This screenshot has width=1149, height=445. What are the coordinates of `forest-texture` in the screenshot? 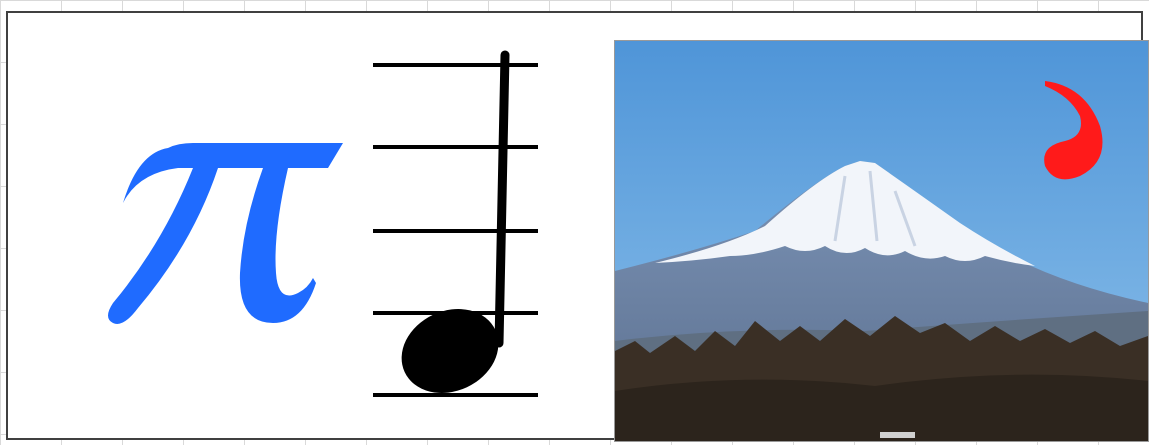 It's located at (881, 407).